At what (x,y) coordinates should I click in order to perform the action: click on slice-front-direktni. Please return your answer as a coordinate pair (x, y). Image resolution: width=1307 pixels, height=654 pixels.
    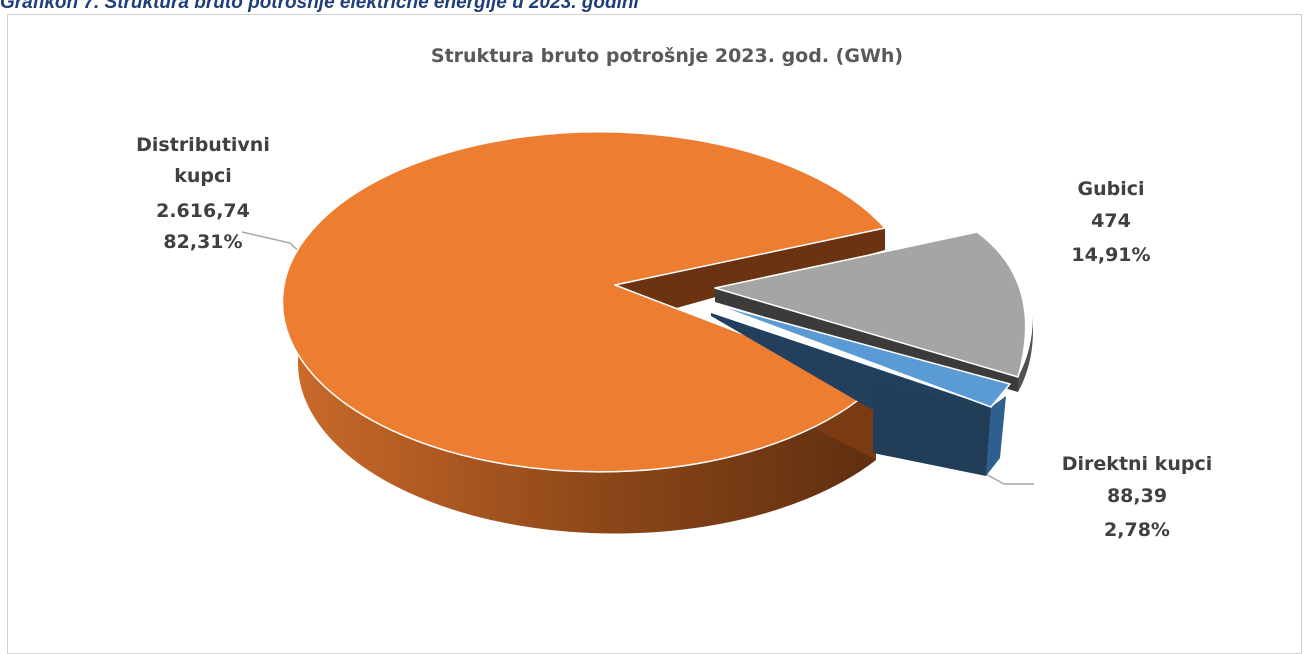
    Looking at the image, I should click on (932, 430).